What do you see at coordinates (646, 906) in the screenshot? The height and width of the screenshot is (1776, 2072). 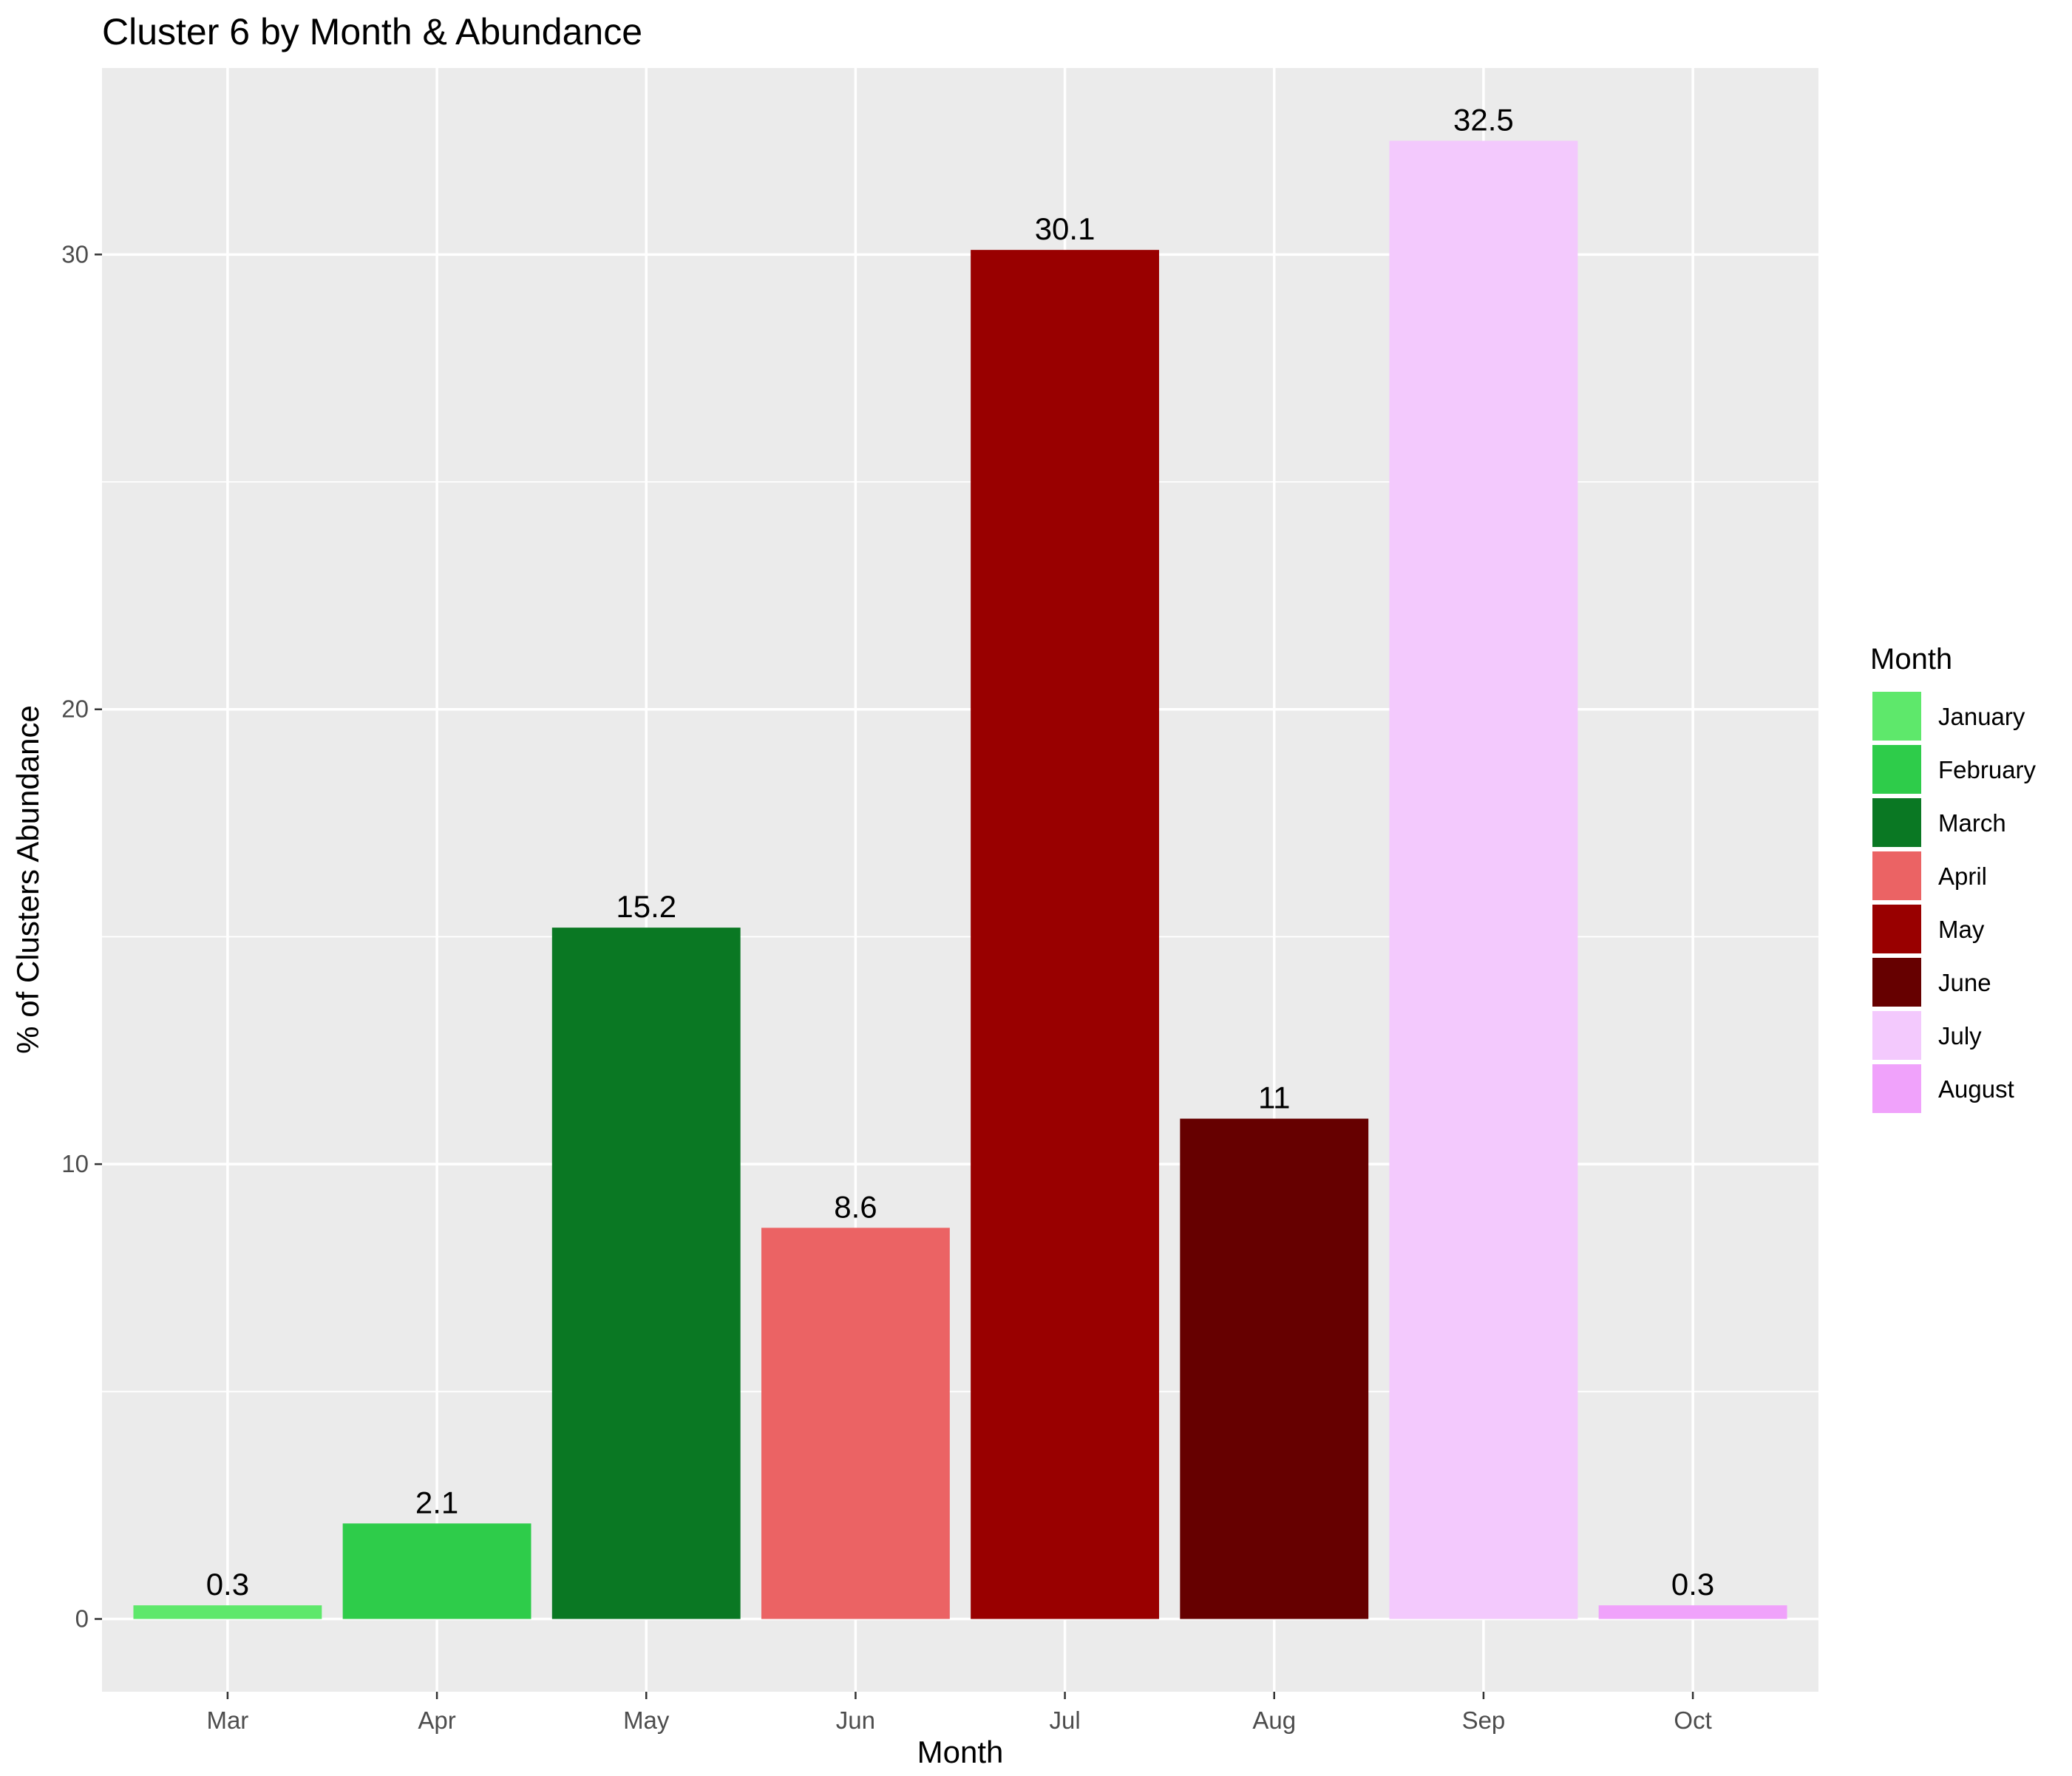 I see `data-label-may: 15.2` at bounding box center [646, 906].